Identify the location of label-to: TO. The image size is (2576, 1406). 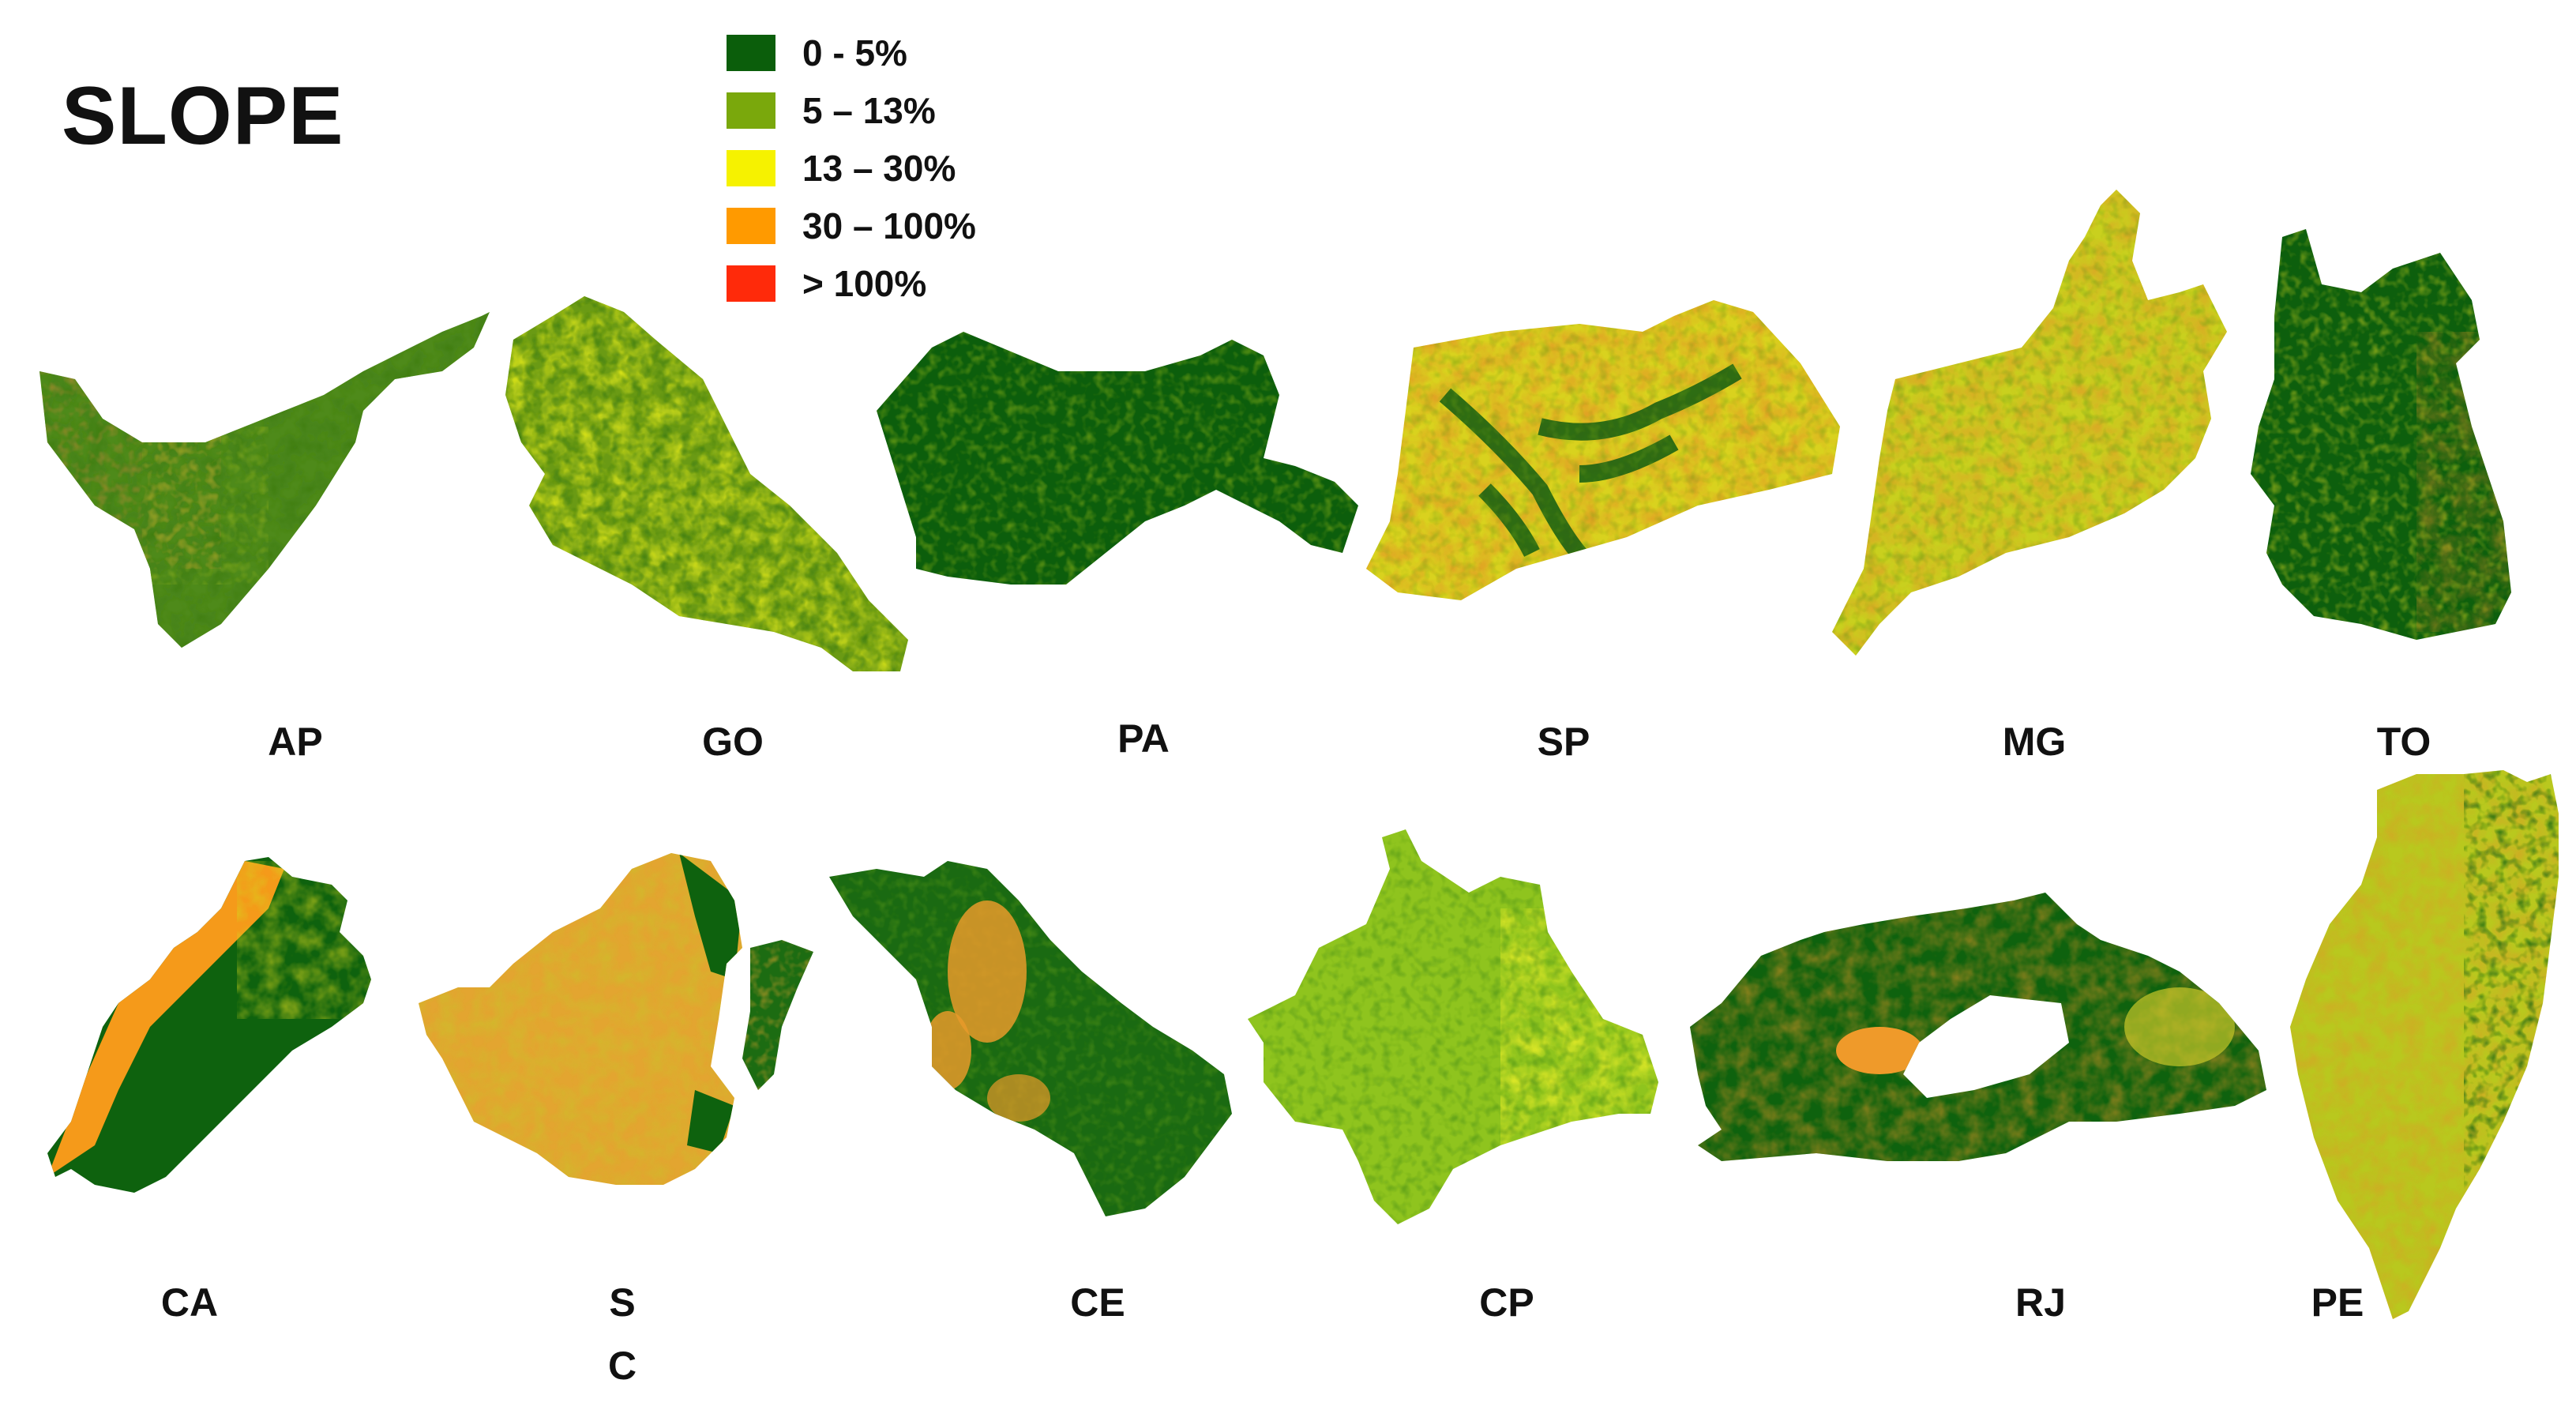
(2403, 742).